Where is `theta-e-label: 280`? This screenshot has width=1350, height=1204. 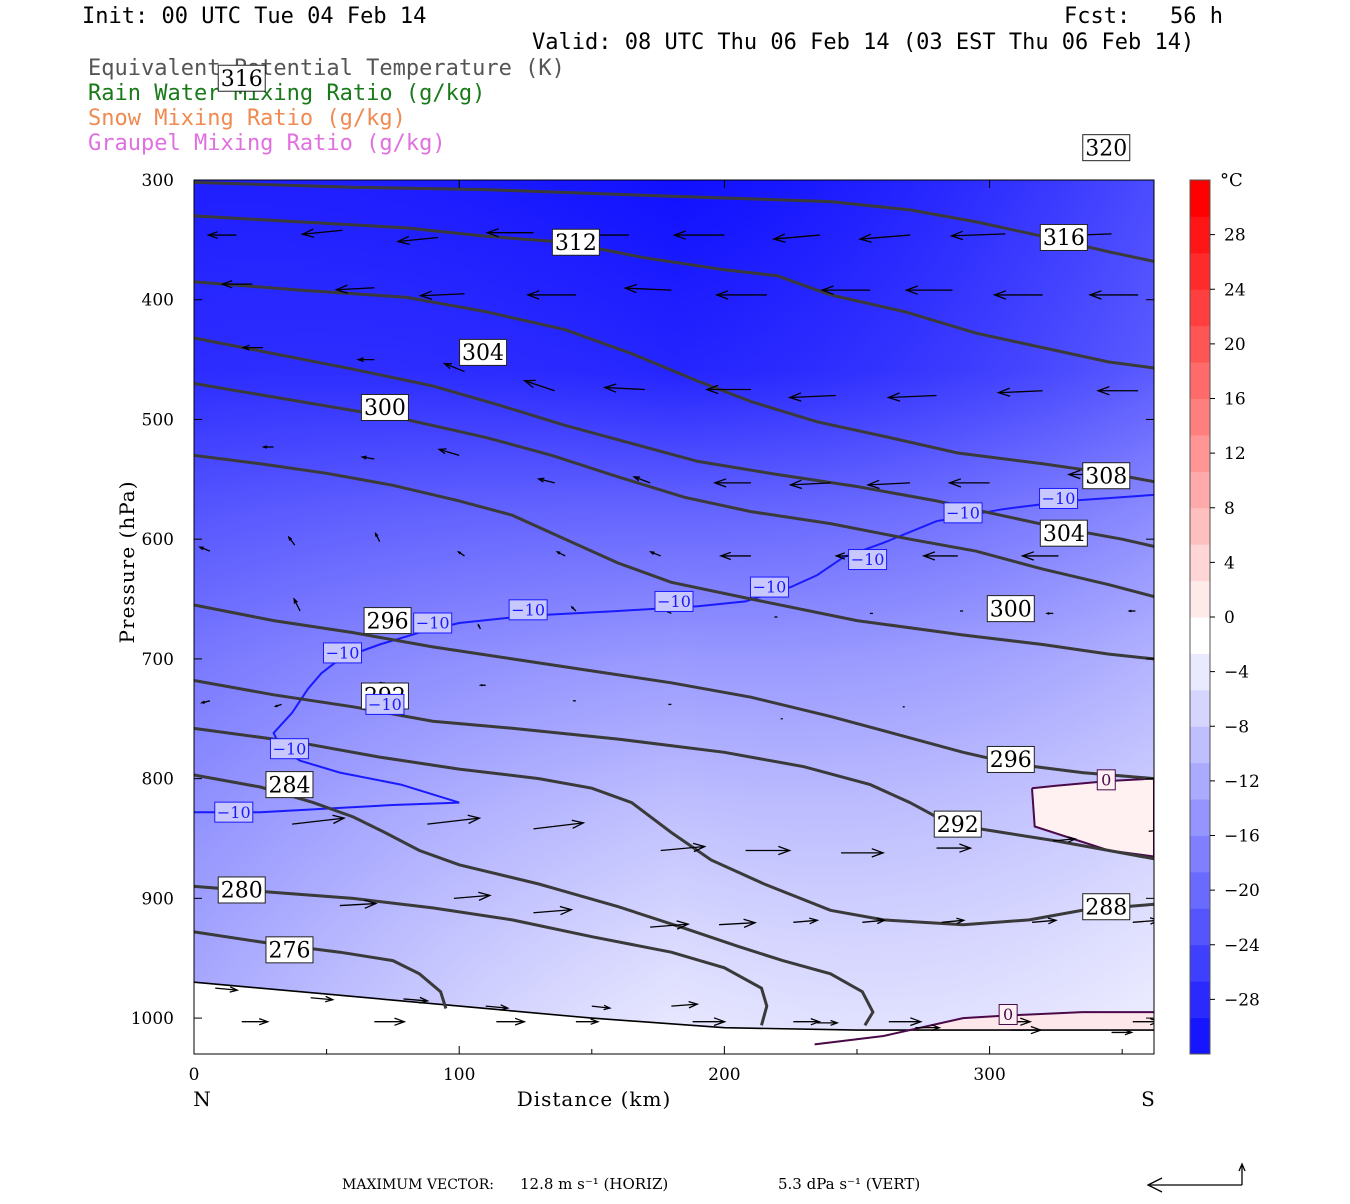
theta-e-label: 280 is located at coordinates (242, 891).